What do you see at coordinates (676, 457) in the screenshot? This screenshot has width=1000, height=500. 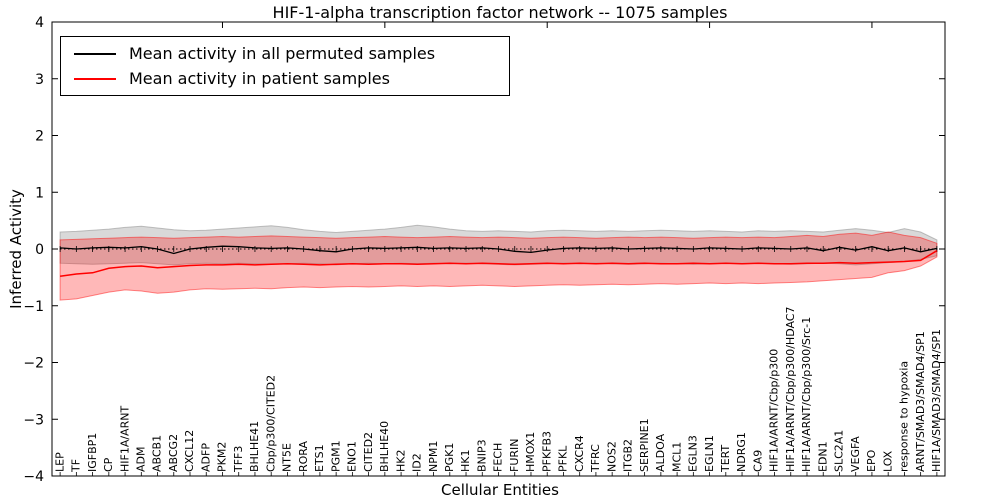 I see `x-category-label: MCL1` at bounding box center [676, 457].